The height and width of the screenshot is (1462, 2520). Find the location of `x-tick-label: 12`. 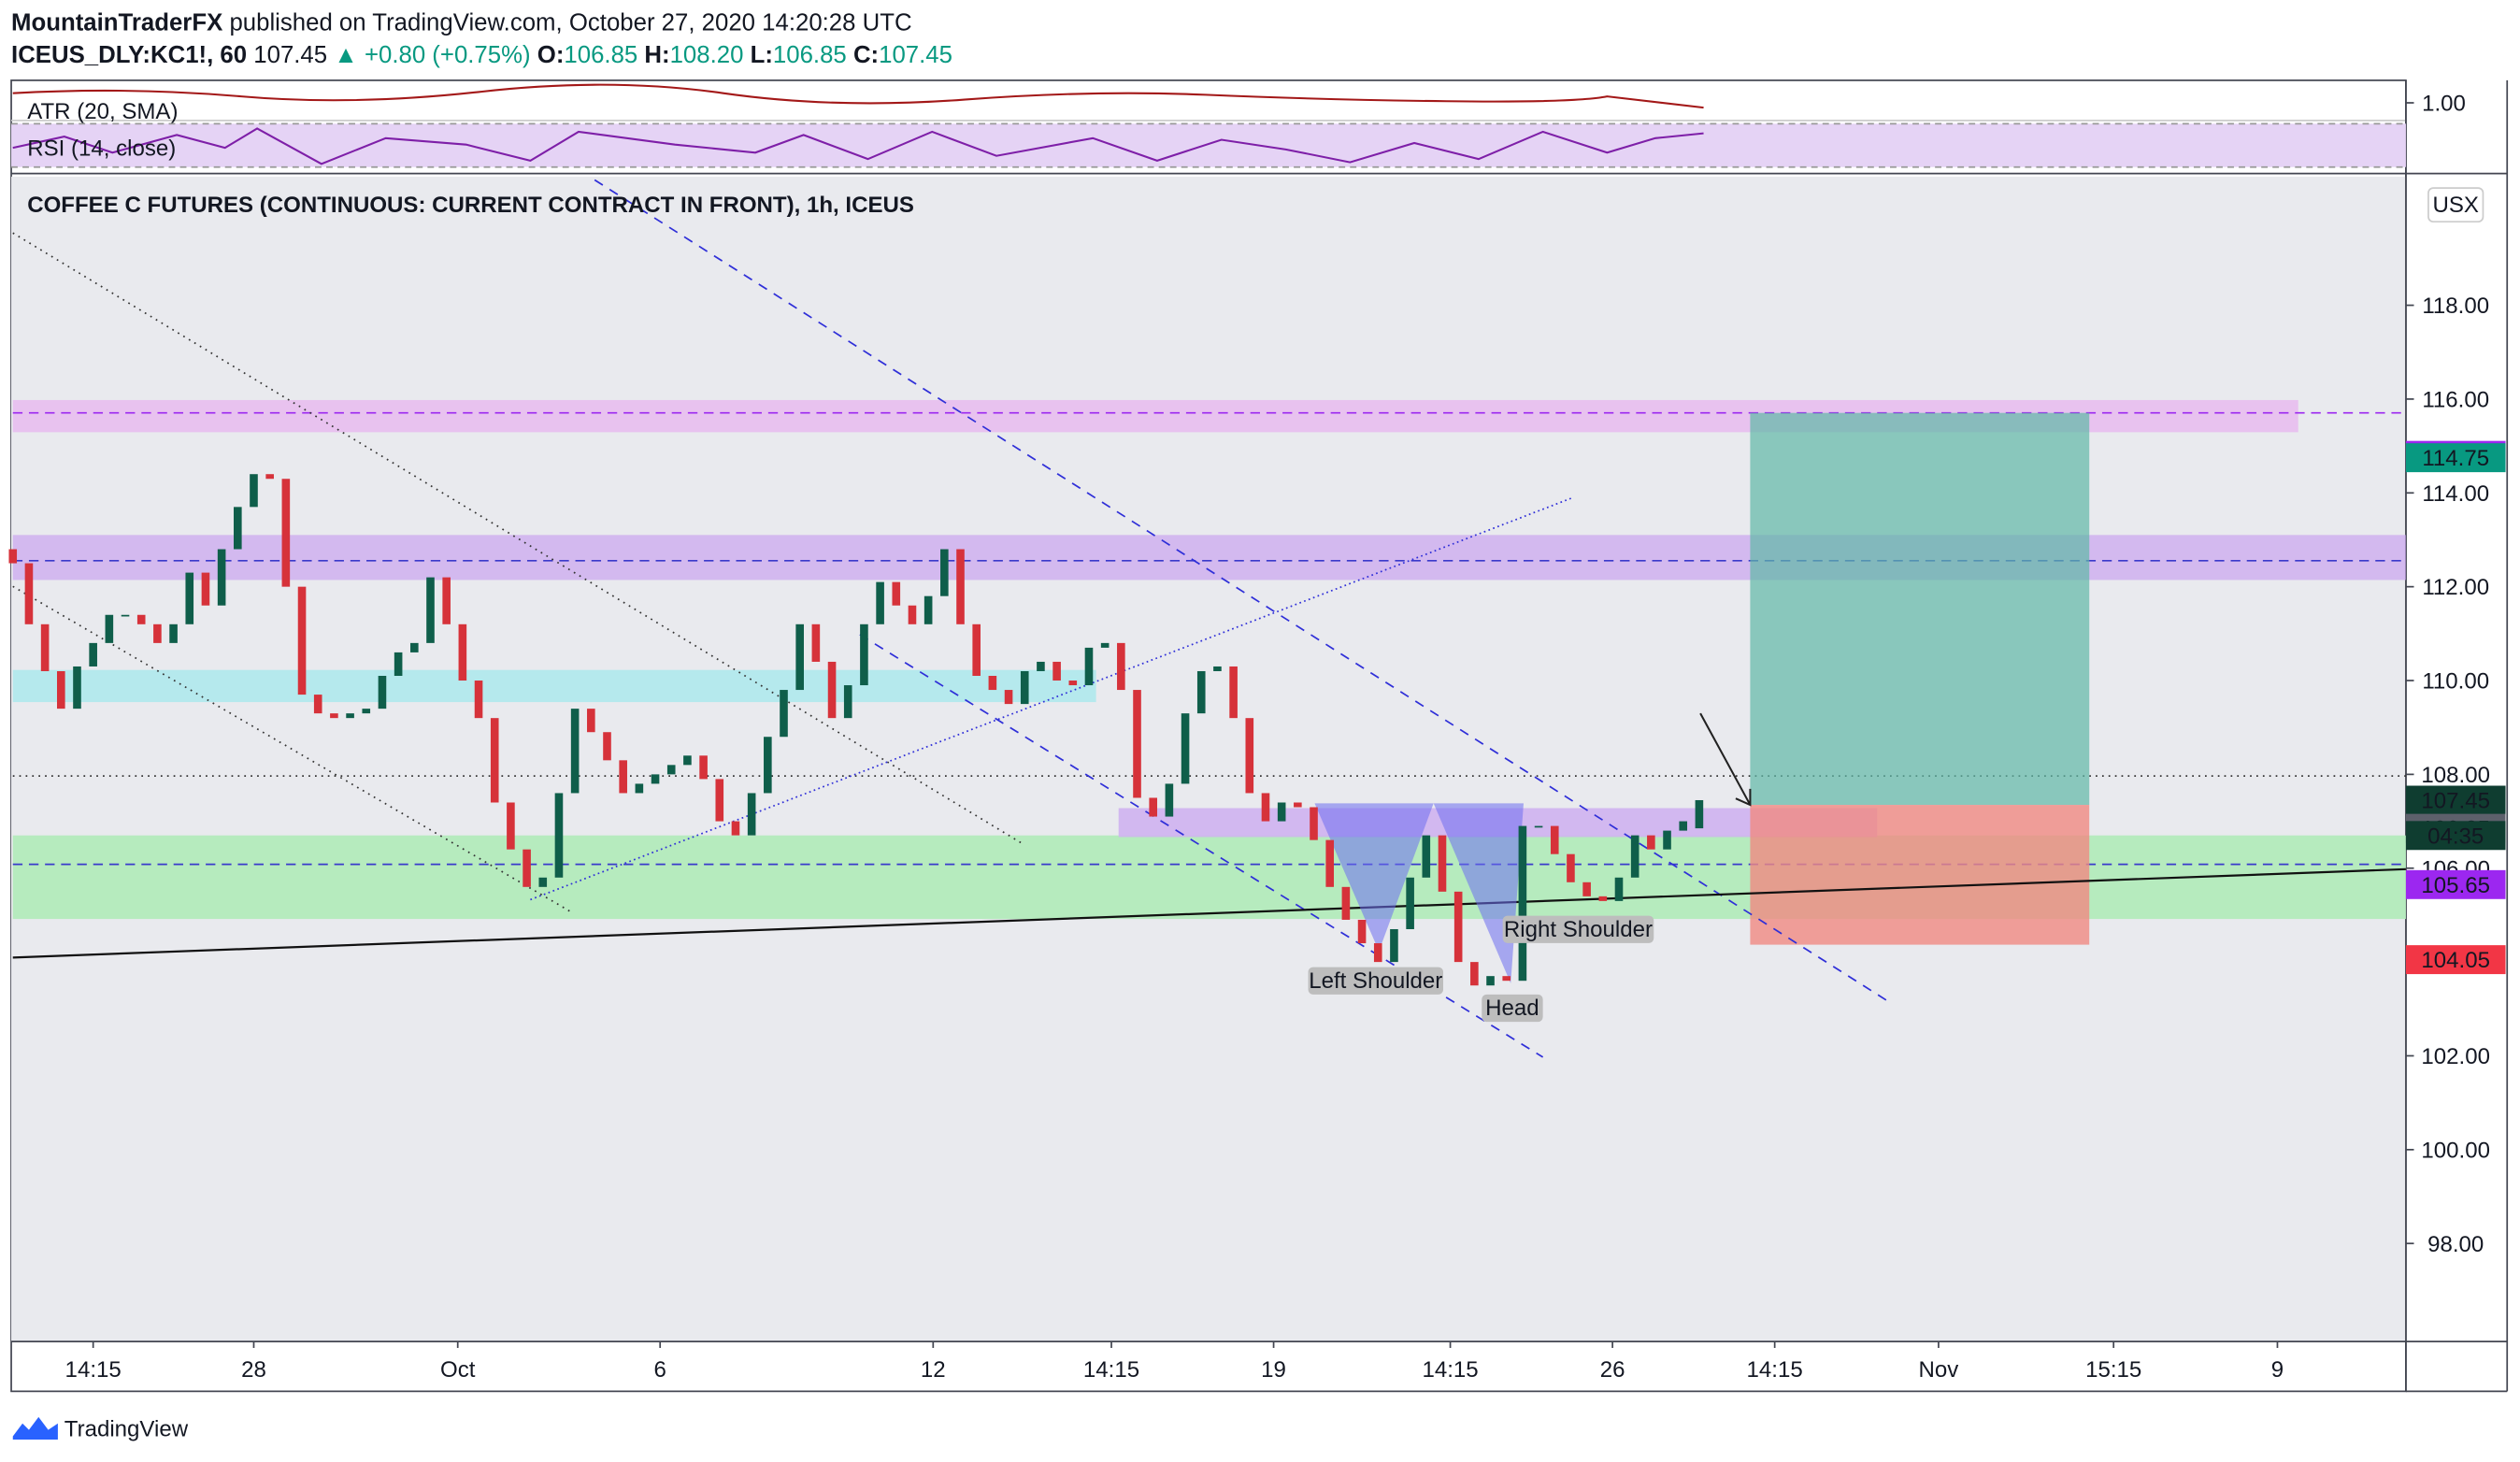

x-tick-label: 12 is located at coordinates (933, 1370).